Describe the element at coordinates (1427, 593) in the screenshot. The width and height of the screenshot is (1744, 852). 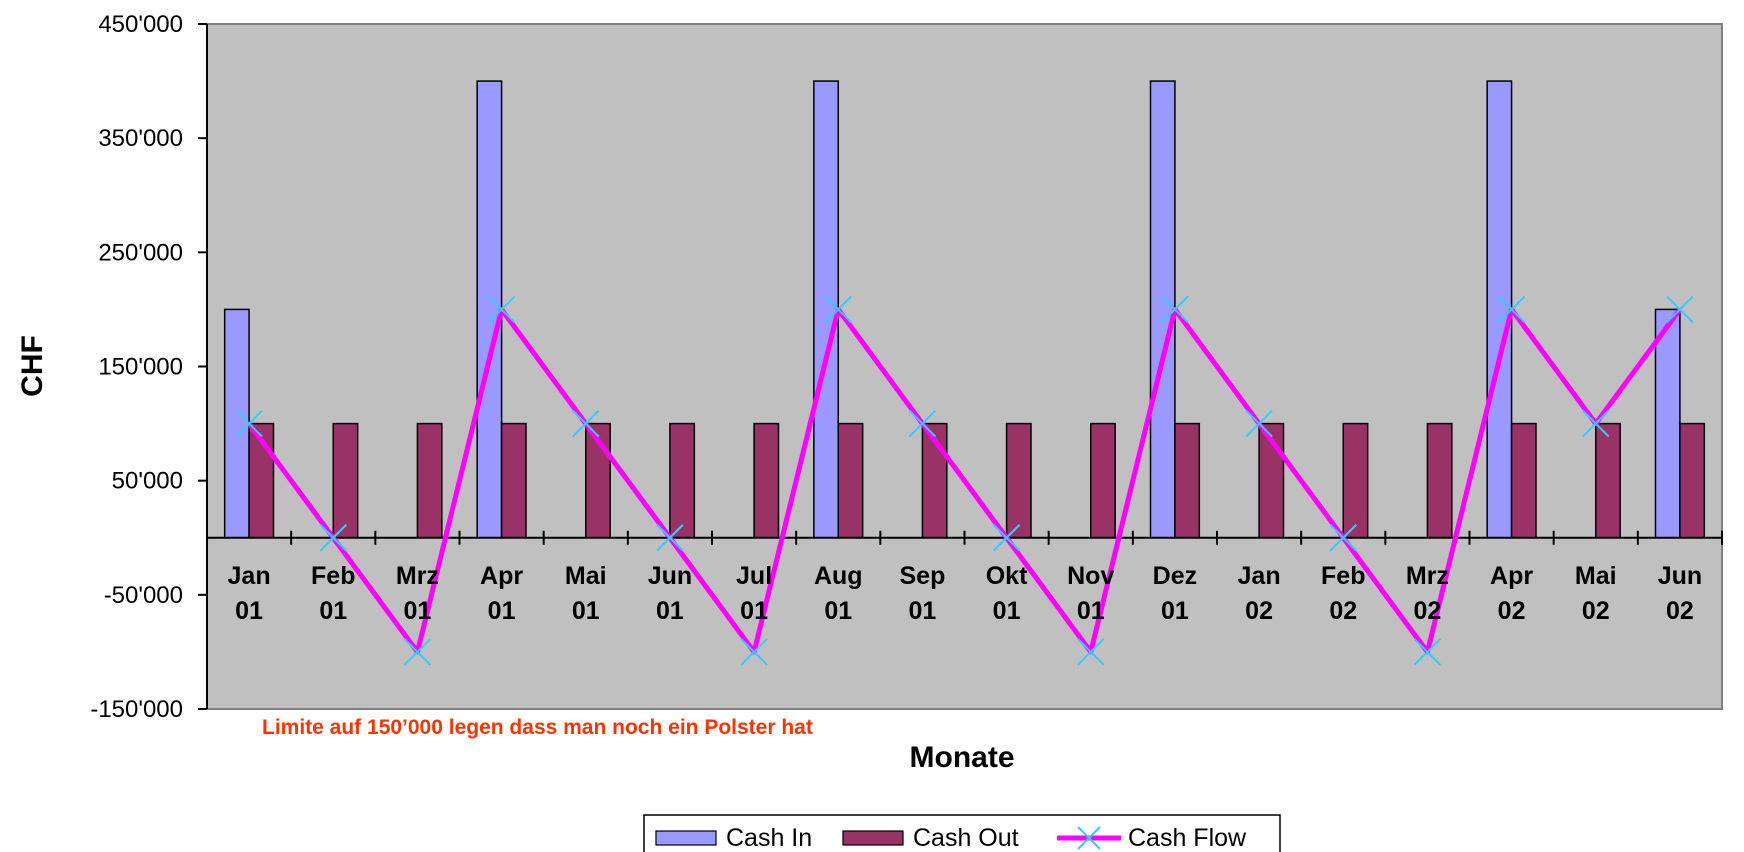
I see `x-tick-label: Mrz 02` at that location.